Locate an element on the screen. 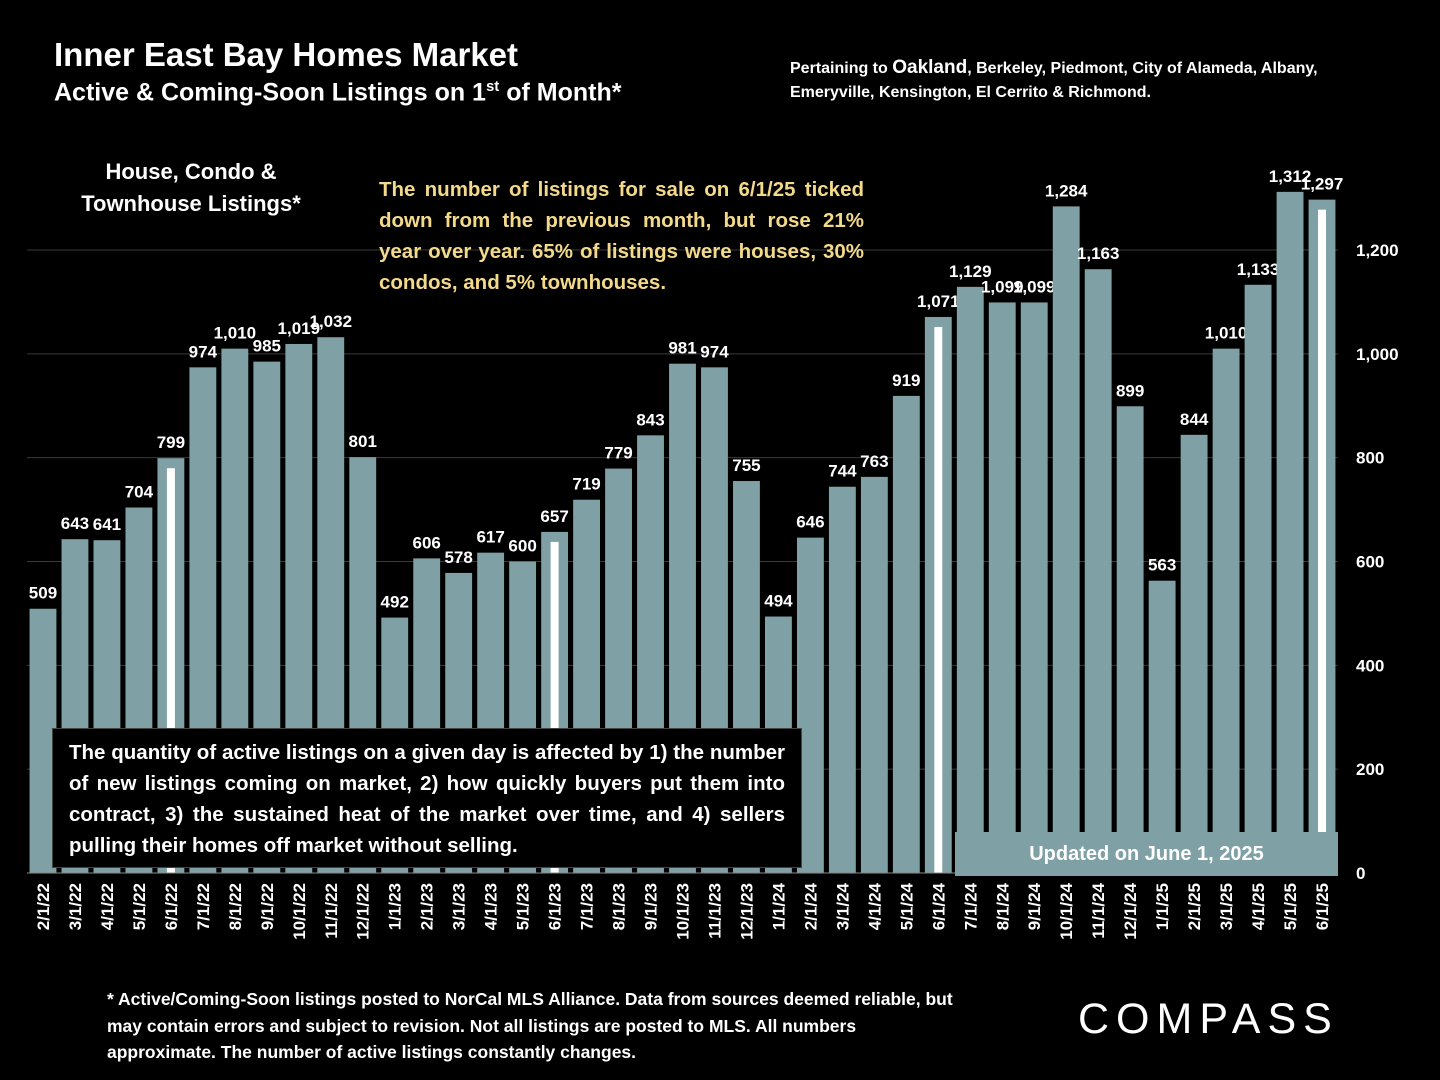 Image resolution: width=1440 pixels, height=1080 pixels. x-tick-label: 2/1/22 is located at coordinates (43, 906).